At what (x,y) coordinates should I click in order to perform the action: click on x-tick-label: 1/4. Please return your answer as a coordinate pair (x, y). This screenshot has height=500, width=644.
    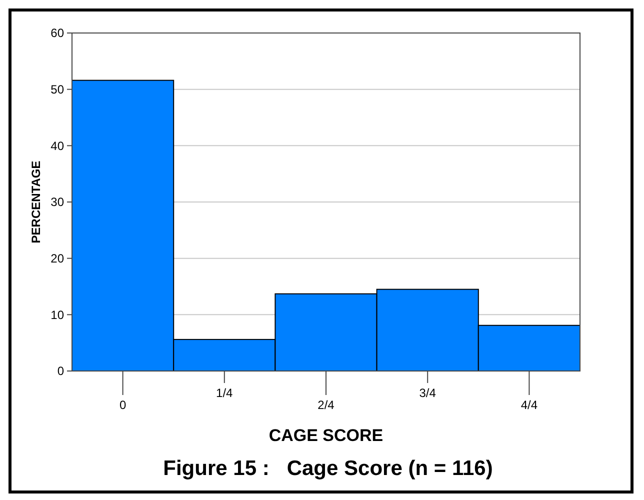
    Looking at the image, I should click on (225, 393).